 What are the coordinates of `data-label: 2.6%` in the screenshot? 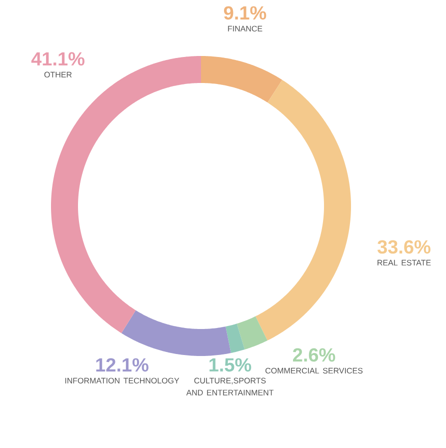 It's located at (314, 355).